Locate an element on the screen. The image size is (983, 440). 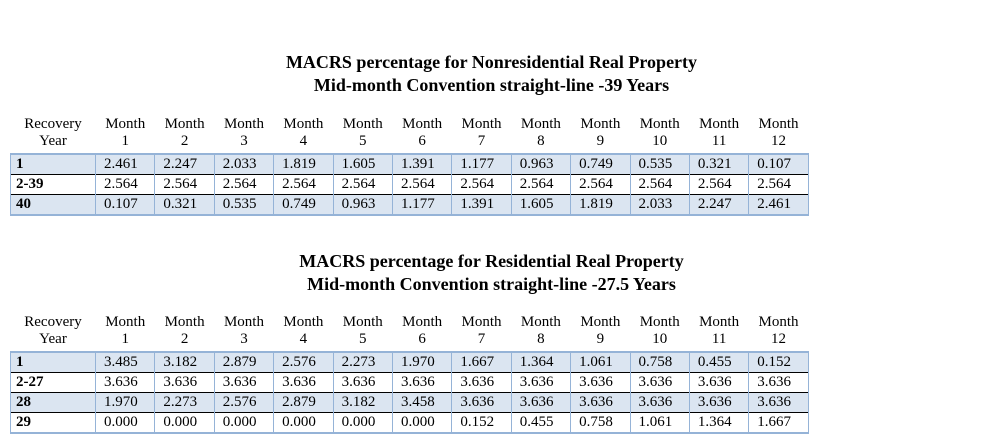
month-column-header: Month 12 is located at coordinates (778, 330).